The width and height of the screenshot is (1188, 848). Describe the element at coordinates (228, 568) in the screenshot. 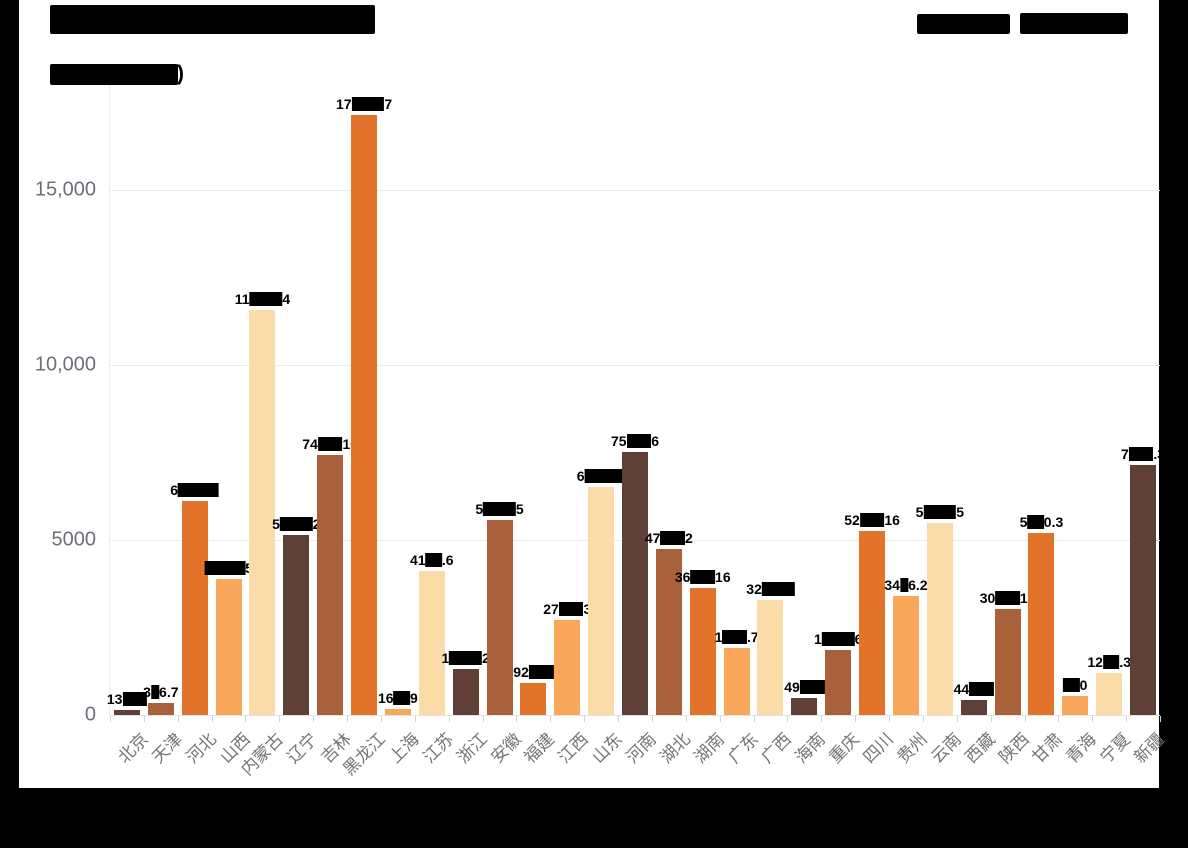

I see `bar-value-label: 5` at that location.